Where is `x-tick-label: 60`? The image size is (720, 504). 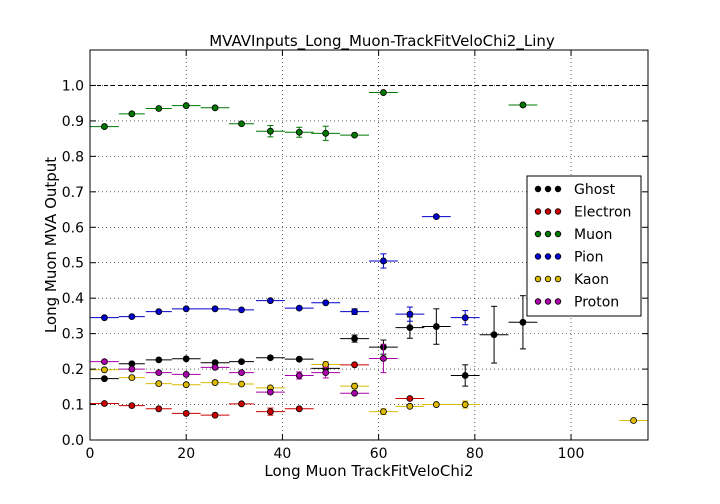 x-tick-label: 60 is located at coordinates (379, 454).